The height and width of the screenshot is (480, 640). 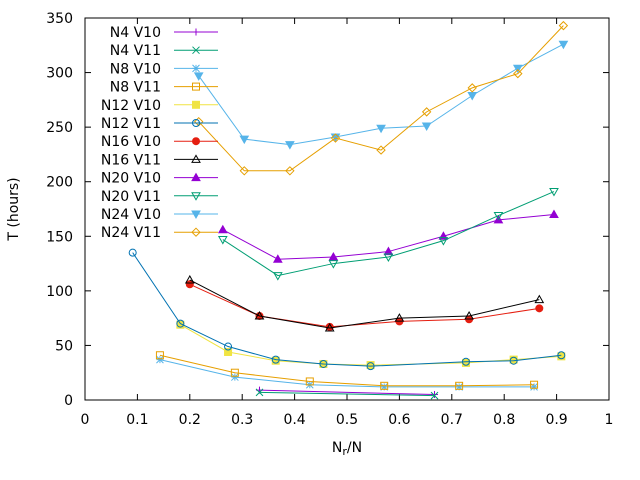 I want to click on x-tick-label: 0, so click(x=85, y=420).